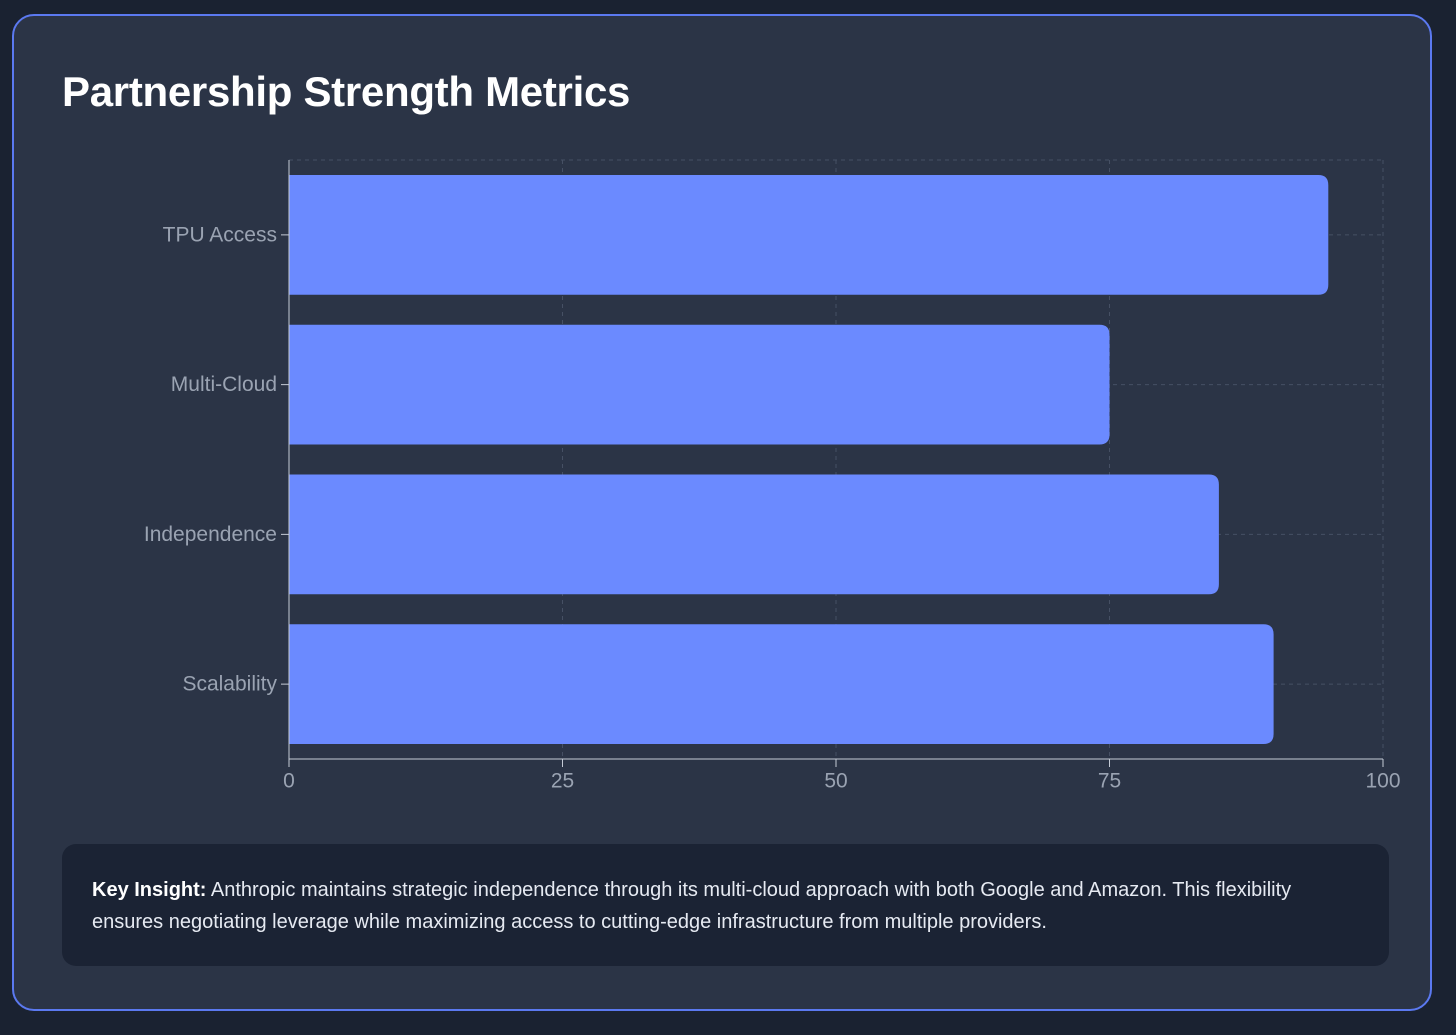 This screenshot has width=1456, height=1035. Describe the element at coordinates (224, 384) in the screenshot. I see `y-tick-label-1: Multi-Cloud` at that location.